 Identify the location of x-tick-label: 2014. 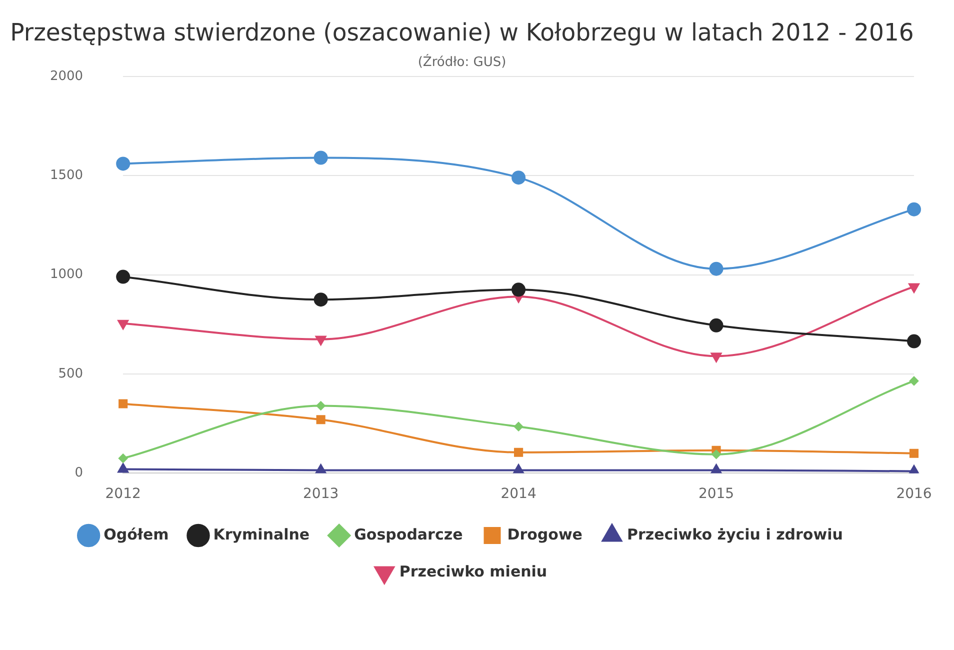
(518, 494).